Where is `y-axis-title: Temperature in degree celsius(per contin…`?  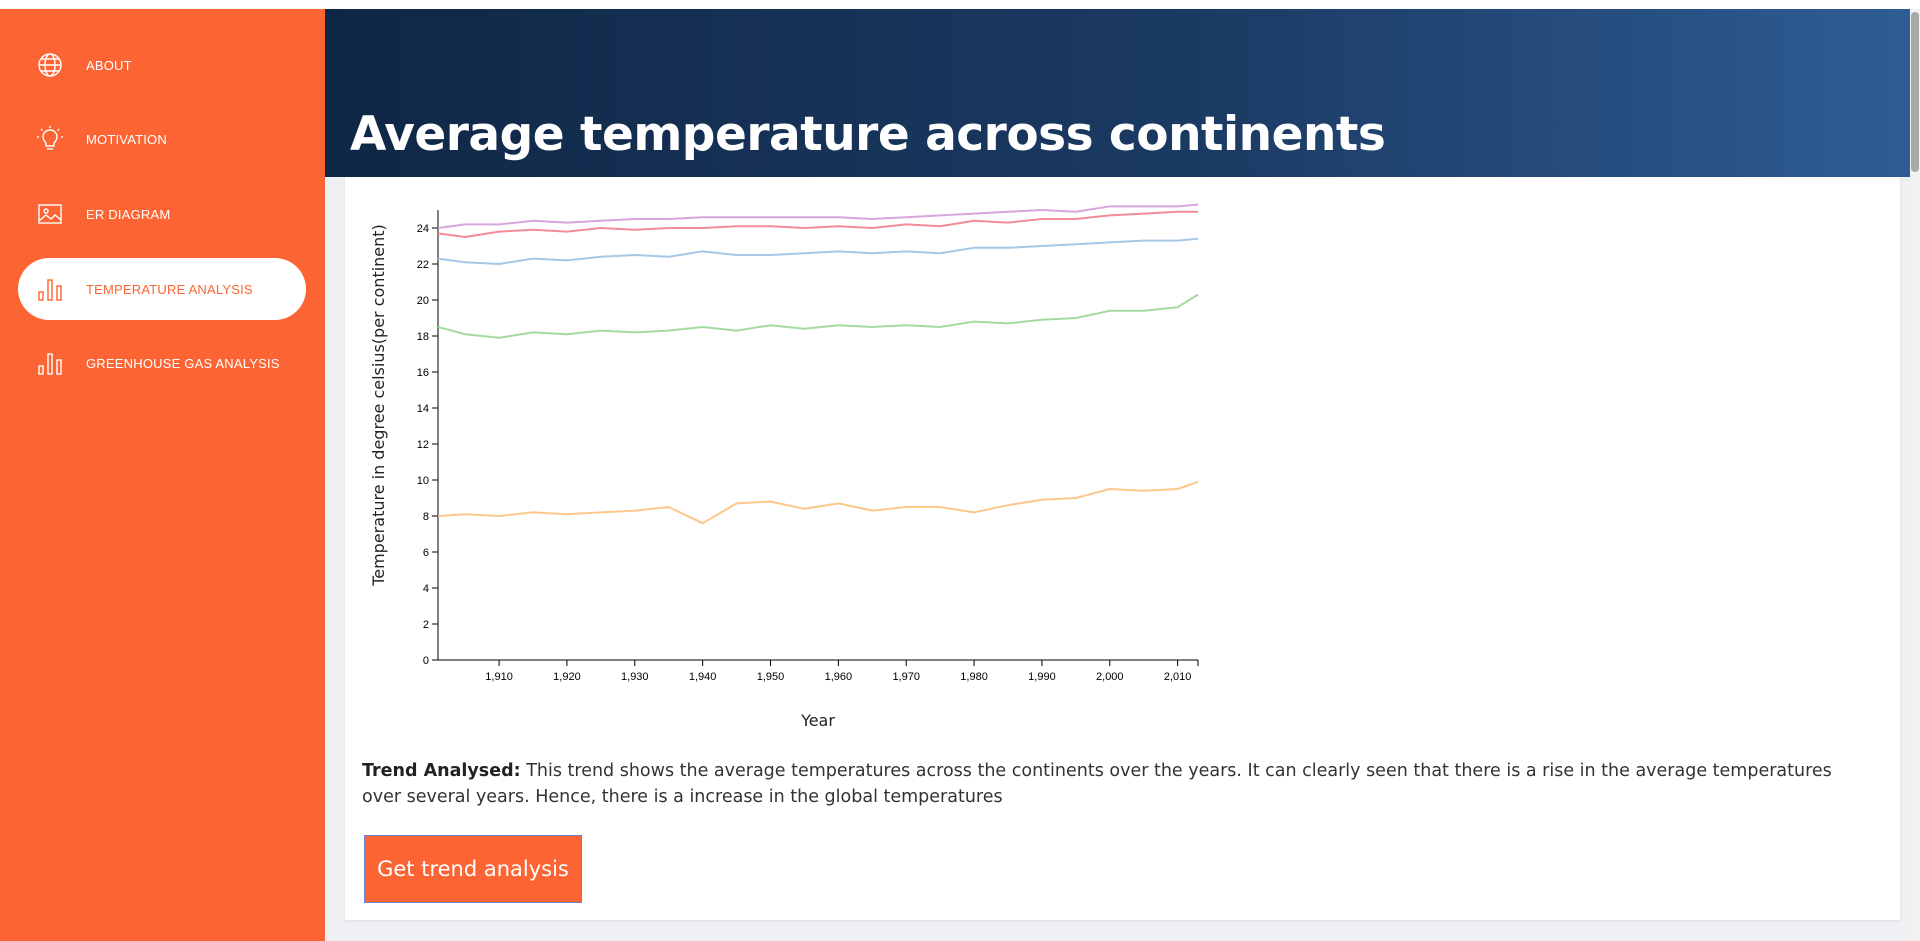 y-axis-title: Temperature in degree celsius(per contin… is located at coordinates (378, 405).